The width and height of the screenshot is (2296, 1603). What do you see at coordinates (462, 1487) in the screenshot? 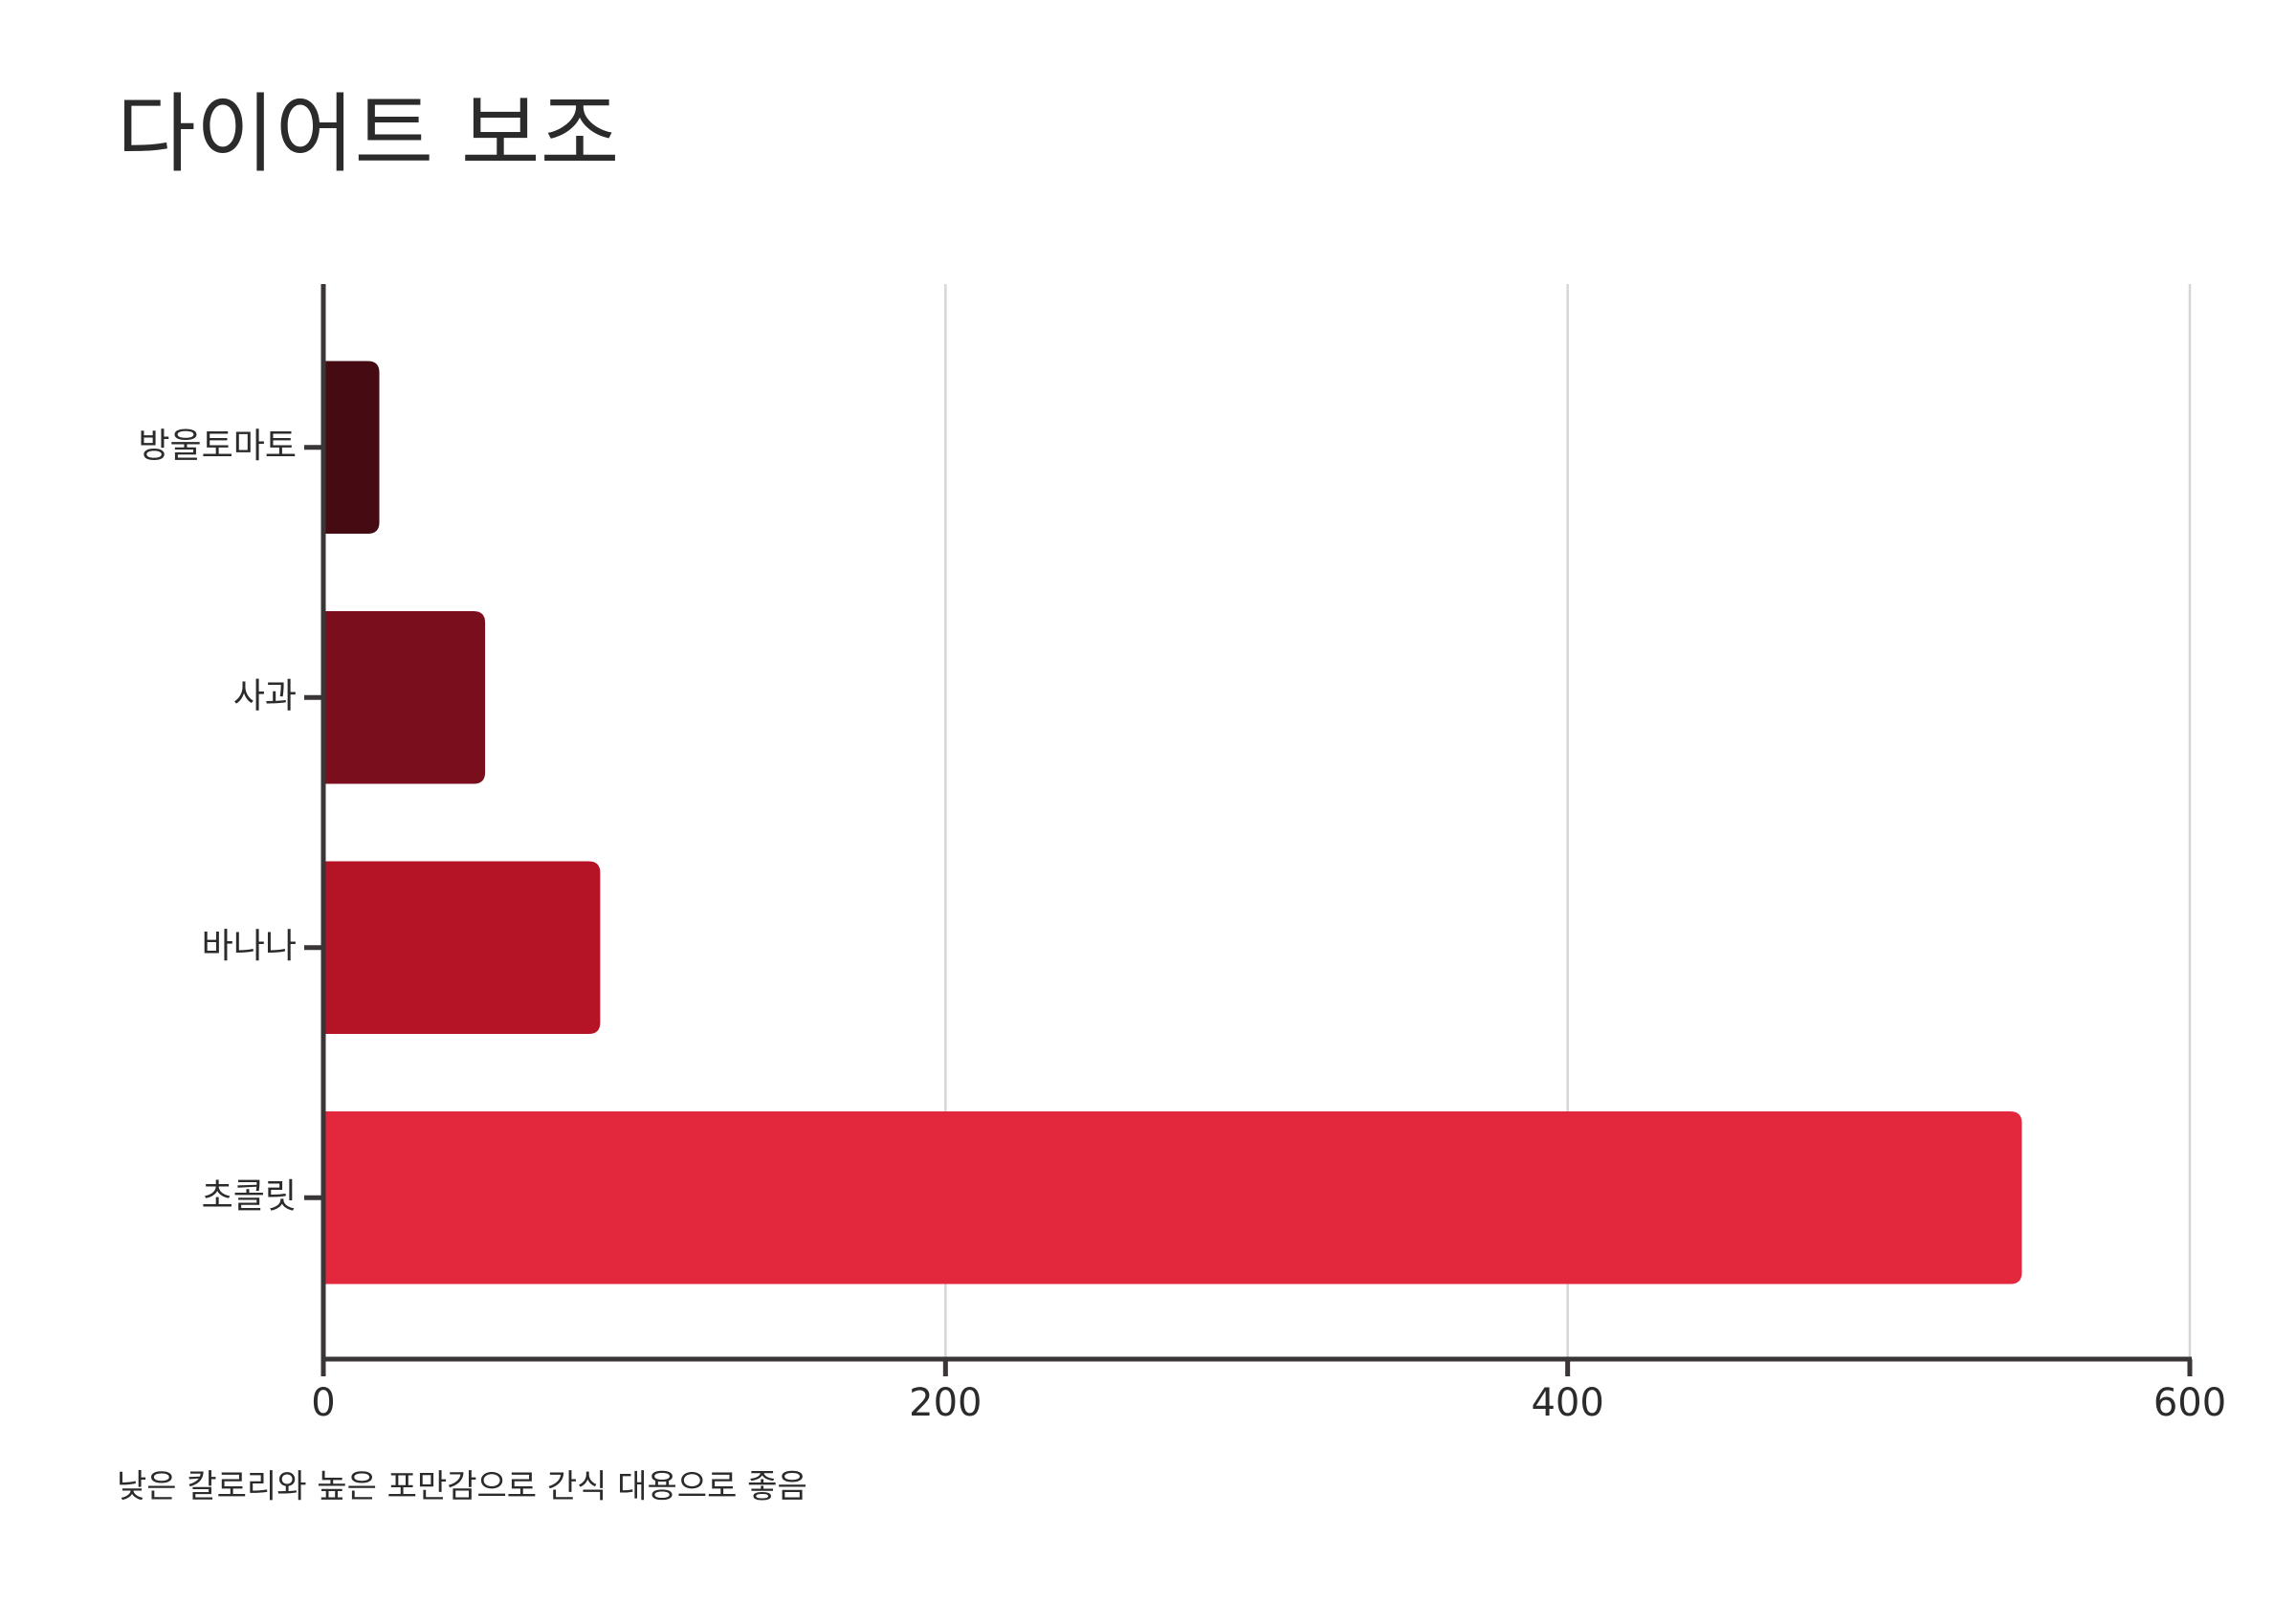
I see `chart-note: 낮은 칼로리와 높은 포만감으로 간식 대용으로 좋음` at bounding box center [462, 1487].